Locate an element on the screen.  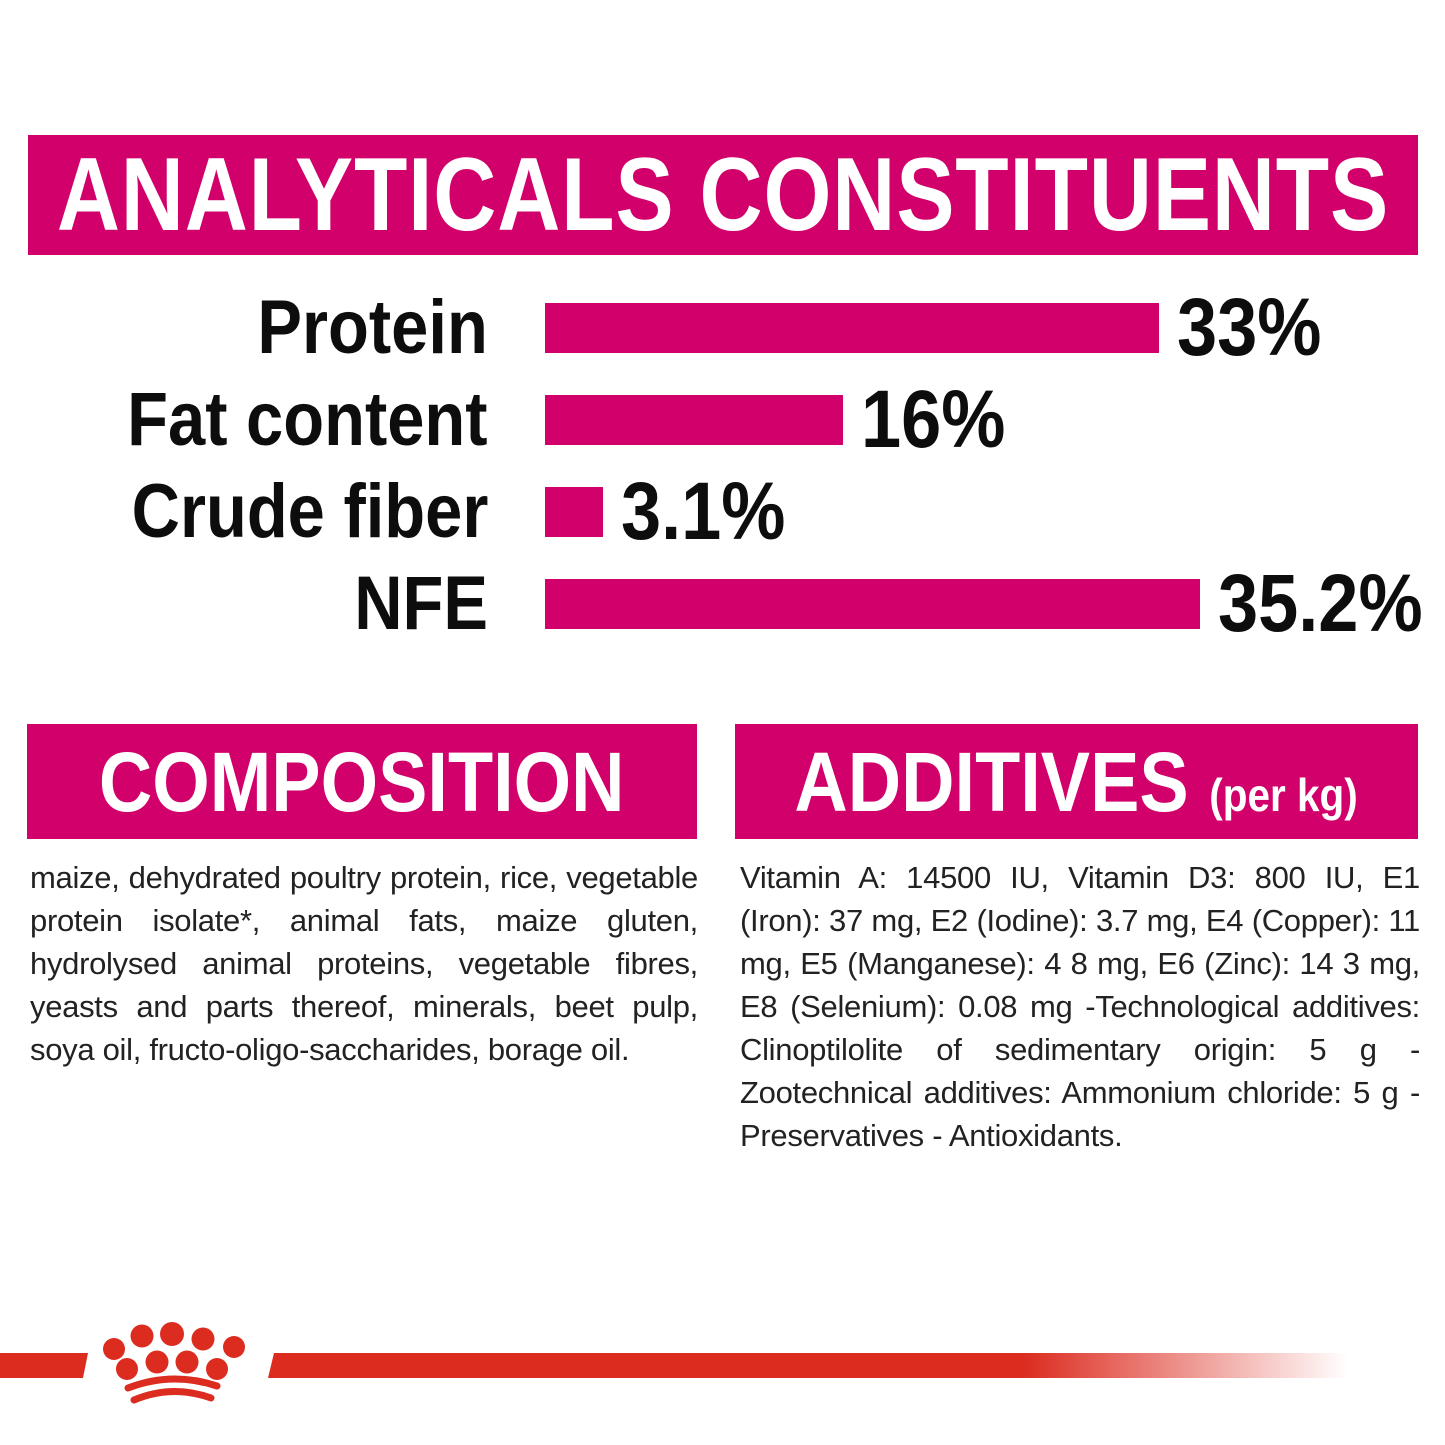
chart-value-label: 16% is located at coordinates (933, 419).